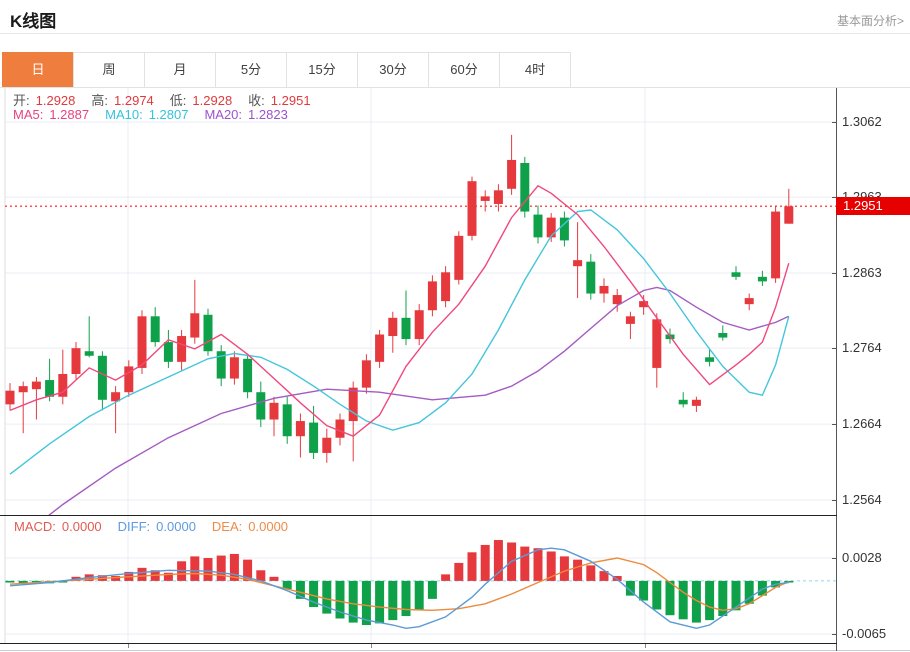 This screenshot has height=652, width=910. I want to click on last-price-marker: 1.2951, so click(873, 206).